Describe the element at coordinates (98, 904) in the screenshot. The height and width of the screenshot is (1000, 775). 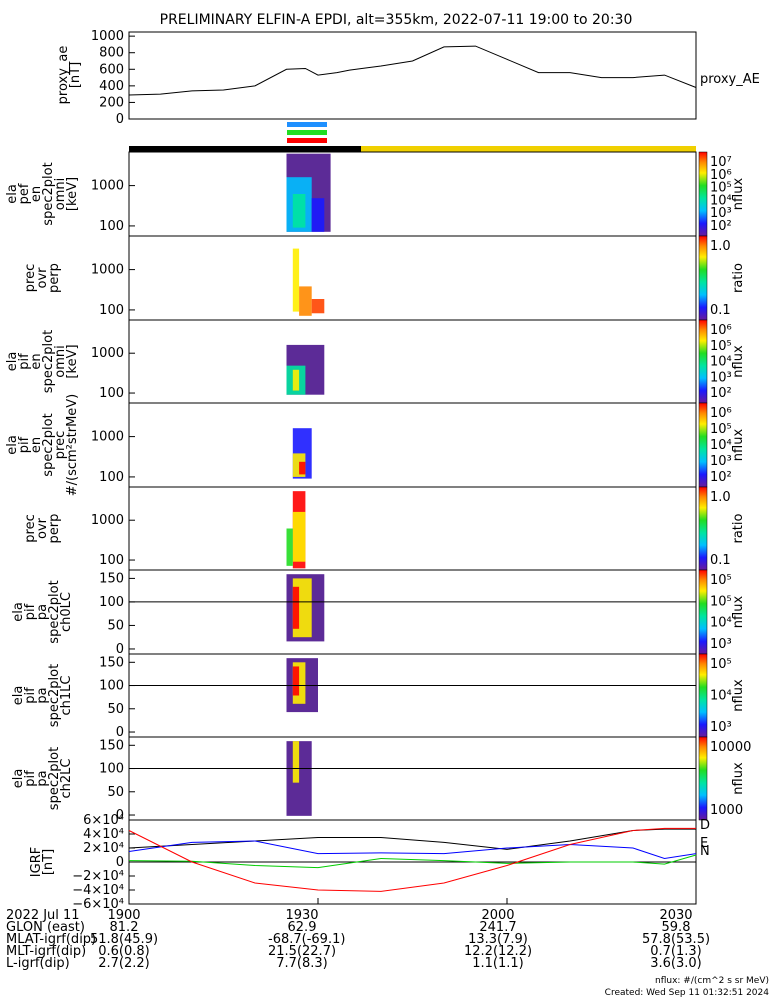
I see `igrf-tick-label: −6×10⁴` at that location.